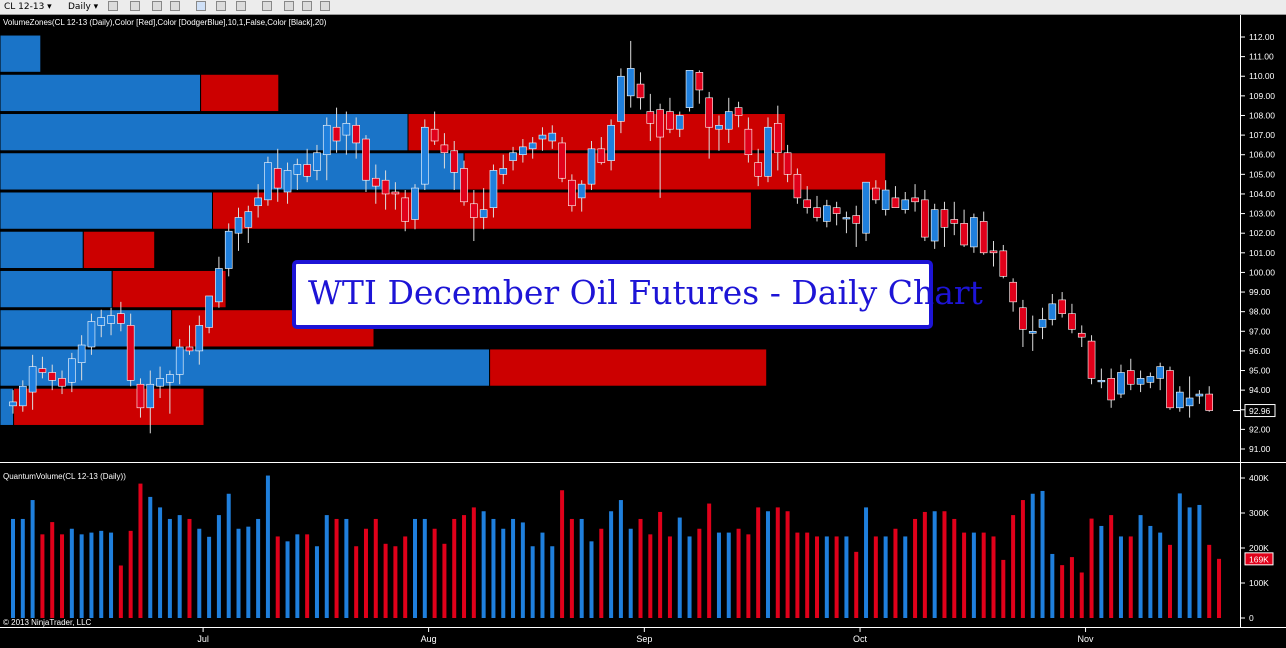 This screenshot has width=1286, height=648. What do you see at coordinates (1260, 429) in the screenshot?
I see `price-tick-label: 92.00` at bounding box center [1260, 429].